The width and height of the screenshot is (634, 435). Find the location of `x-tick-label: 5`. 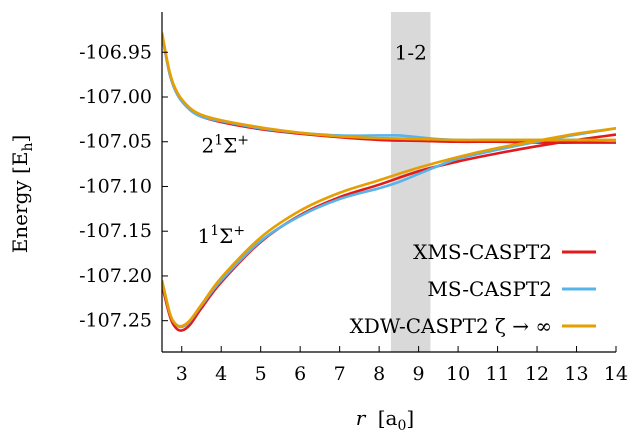

x-tick-label: 5 is located at coordinates (261, 374).